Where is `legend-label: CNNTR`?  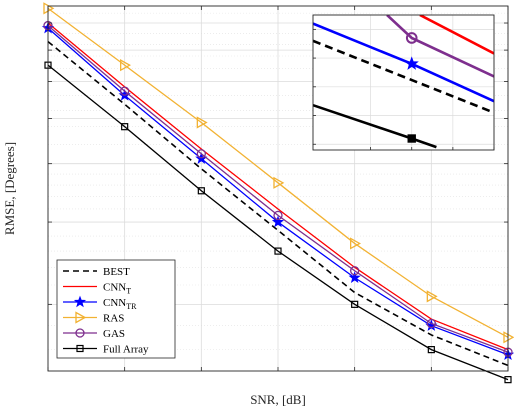
legend-label: CNNTR is located at coordinates (120, 304).